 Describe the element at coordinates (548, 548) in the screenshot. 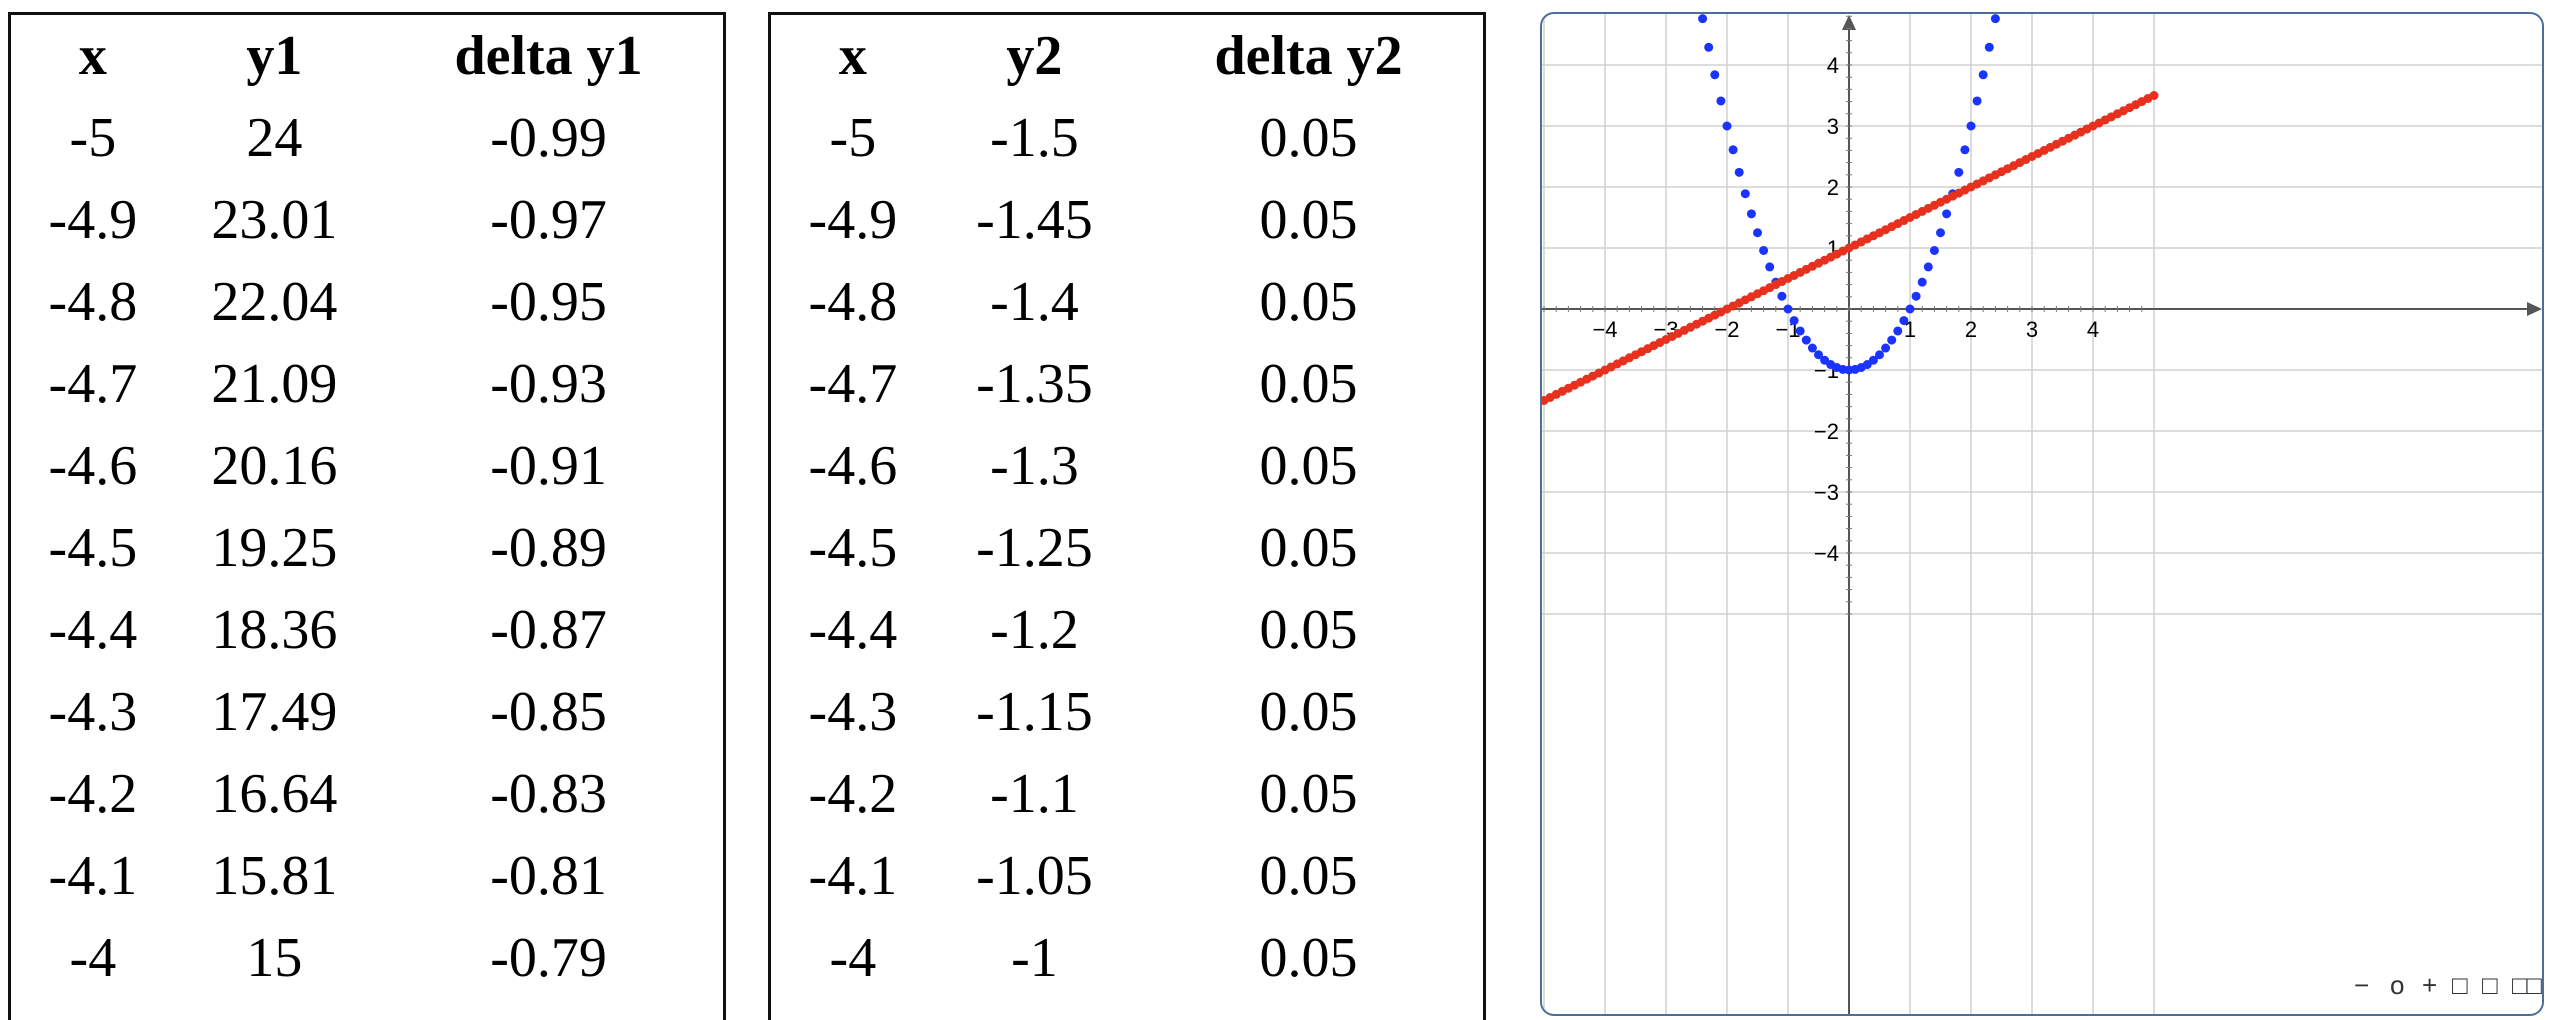

I see `table-cell: -0.89` at that location.